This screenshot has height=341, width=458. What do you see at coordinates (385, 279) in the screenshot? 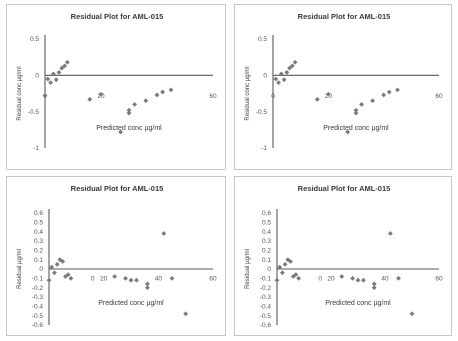
I see `x-tick-label: 40` at bounding box center [385, 279].